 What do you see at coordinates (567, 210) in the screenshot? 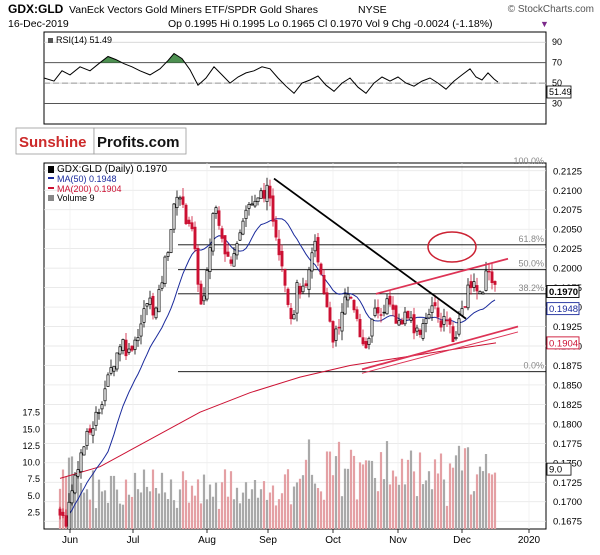
I see `price-tick-label: 0.2075` at bounding box center [567, 210].